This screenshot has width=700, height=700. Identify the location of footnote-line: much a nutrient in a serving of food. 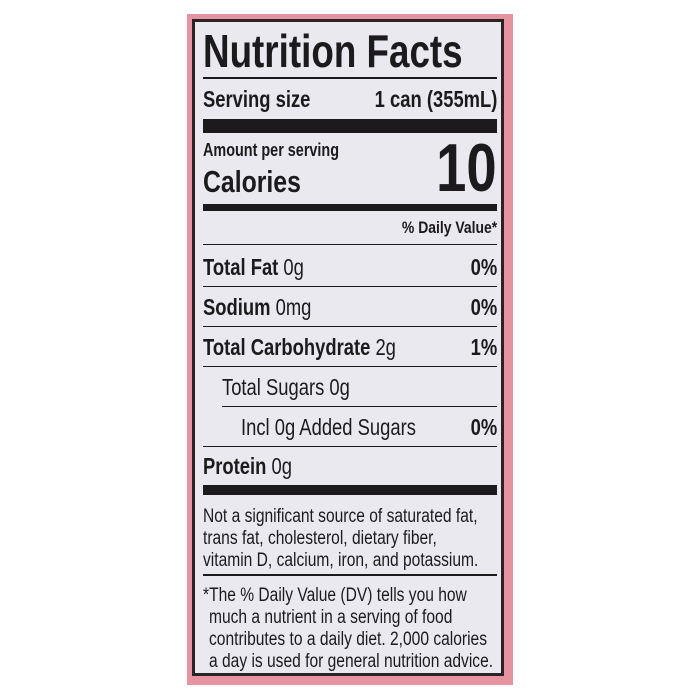
(331, 617).